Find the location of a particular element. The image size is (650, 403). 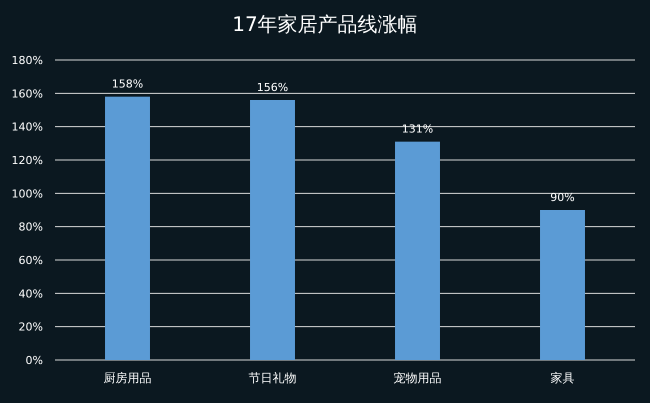

data-label: 156% is located at coordinates (272, 87).